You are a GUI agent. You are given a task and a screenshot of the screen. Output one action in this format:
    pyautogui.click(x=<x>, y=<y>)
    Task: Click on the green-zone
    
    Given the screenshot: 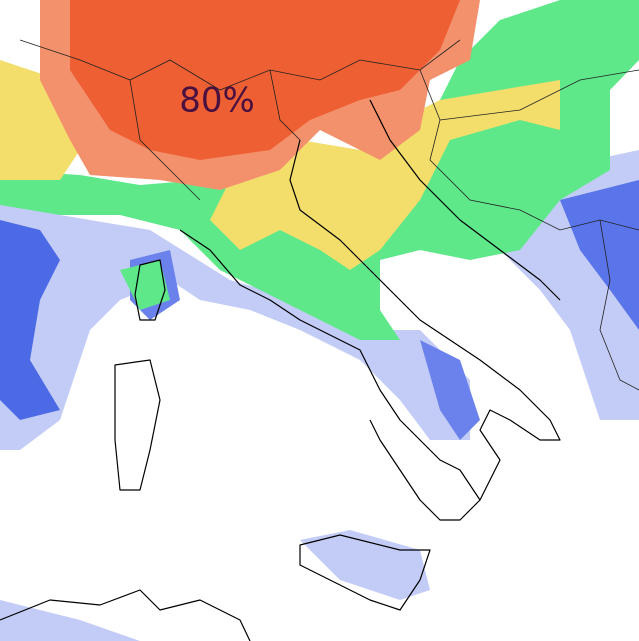 What is the action you would take?
    pyautogui.click(x=145, y=285)
    